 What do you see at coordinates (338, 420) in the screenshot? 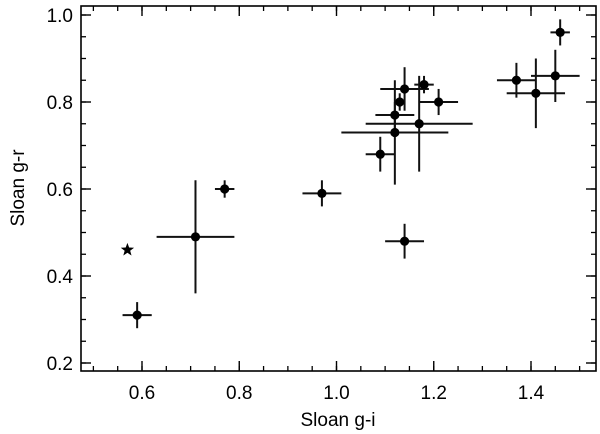
I see `x-axis-label: Sloan g-i` at bounding box center [338, 420].